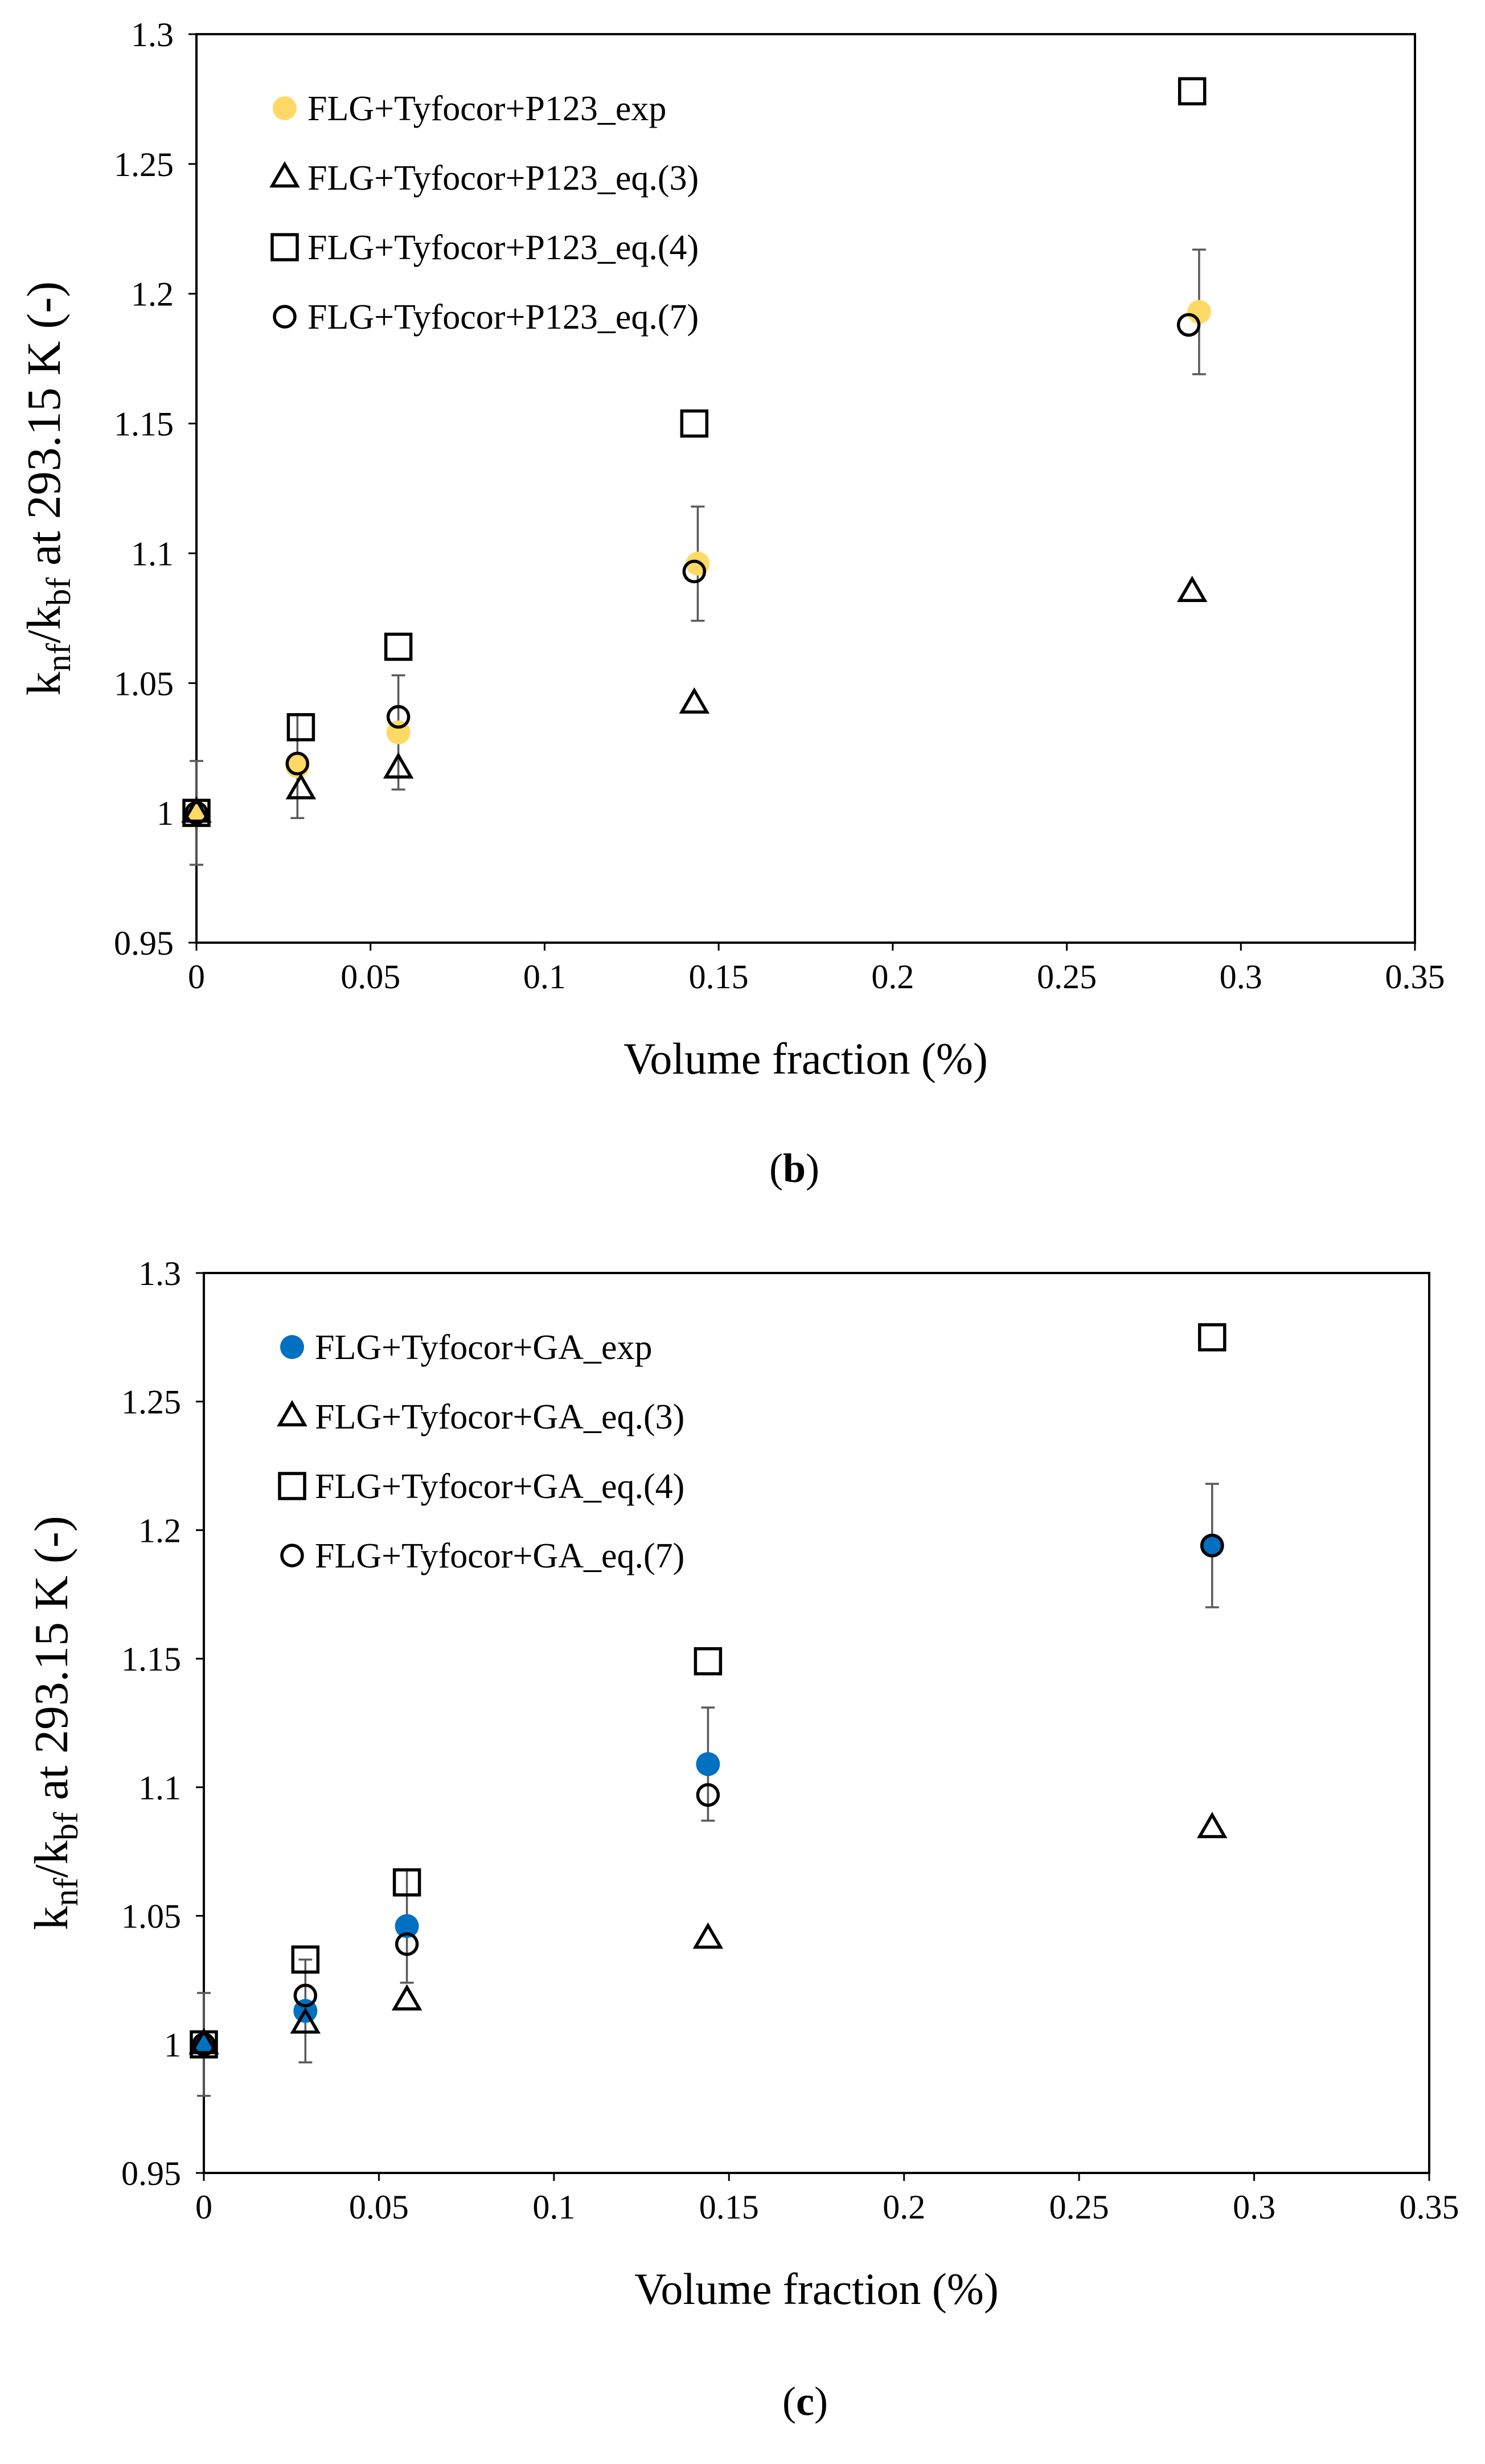  Describe the element at coordinates (794, 1168) in the screenshot. I see `panel-label-letter: b` at that location.